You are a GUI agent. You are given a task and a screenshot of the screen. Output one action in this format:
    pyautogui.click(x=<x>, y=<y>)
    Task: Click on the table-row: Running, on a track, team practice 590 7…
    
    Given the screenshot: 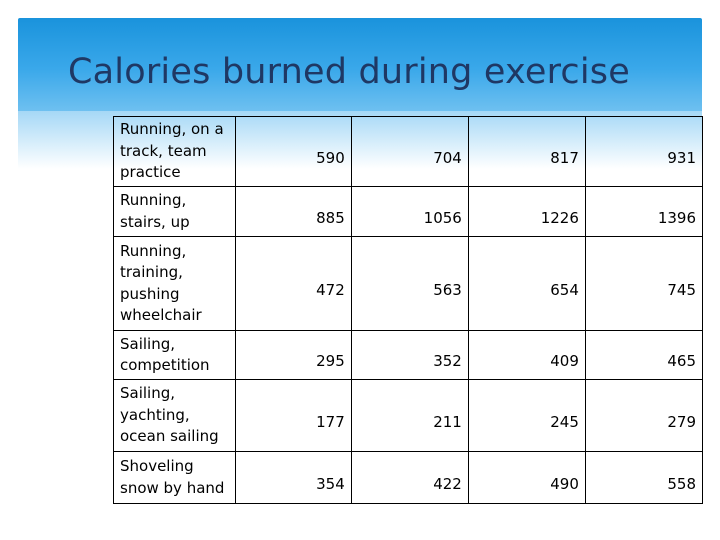 What is the action you would take?
    pyautogui.click(x=408, y=151)
    